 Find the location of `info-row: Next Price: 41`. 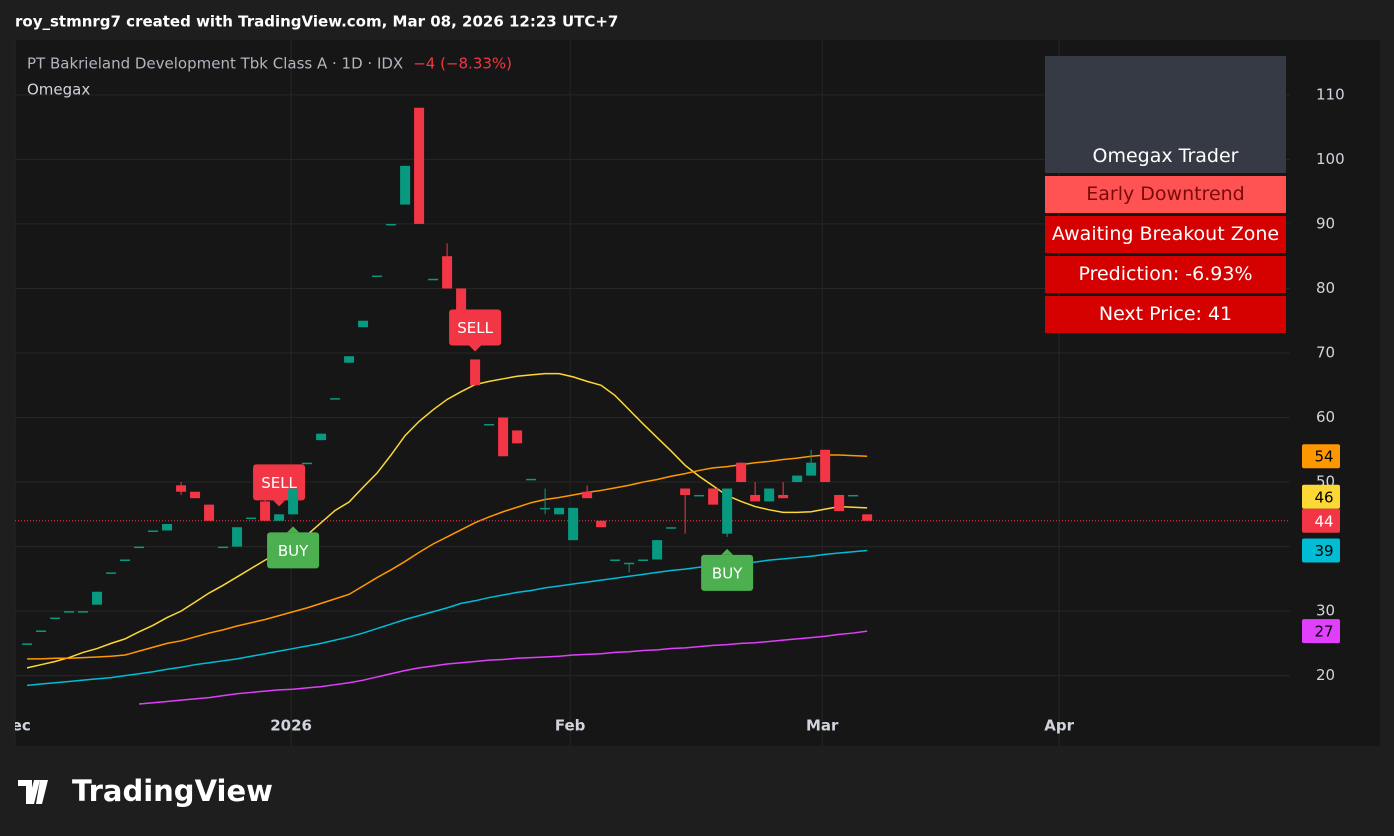

info-row: Next Price: 41 is located at coordinates (1165, 314).